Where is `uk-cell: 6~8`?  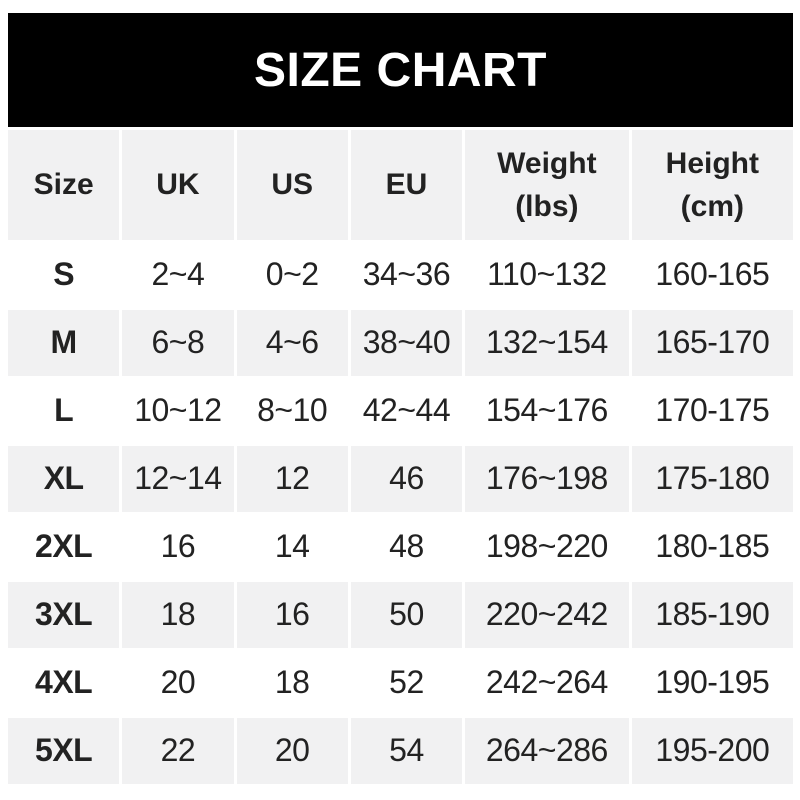
uk-cell: 6~8 is located at coordinates (178, 343).